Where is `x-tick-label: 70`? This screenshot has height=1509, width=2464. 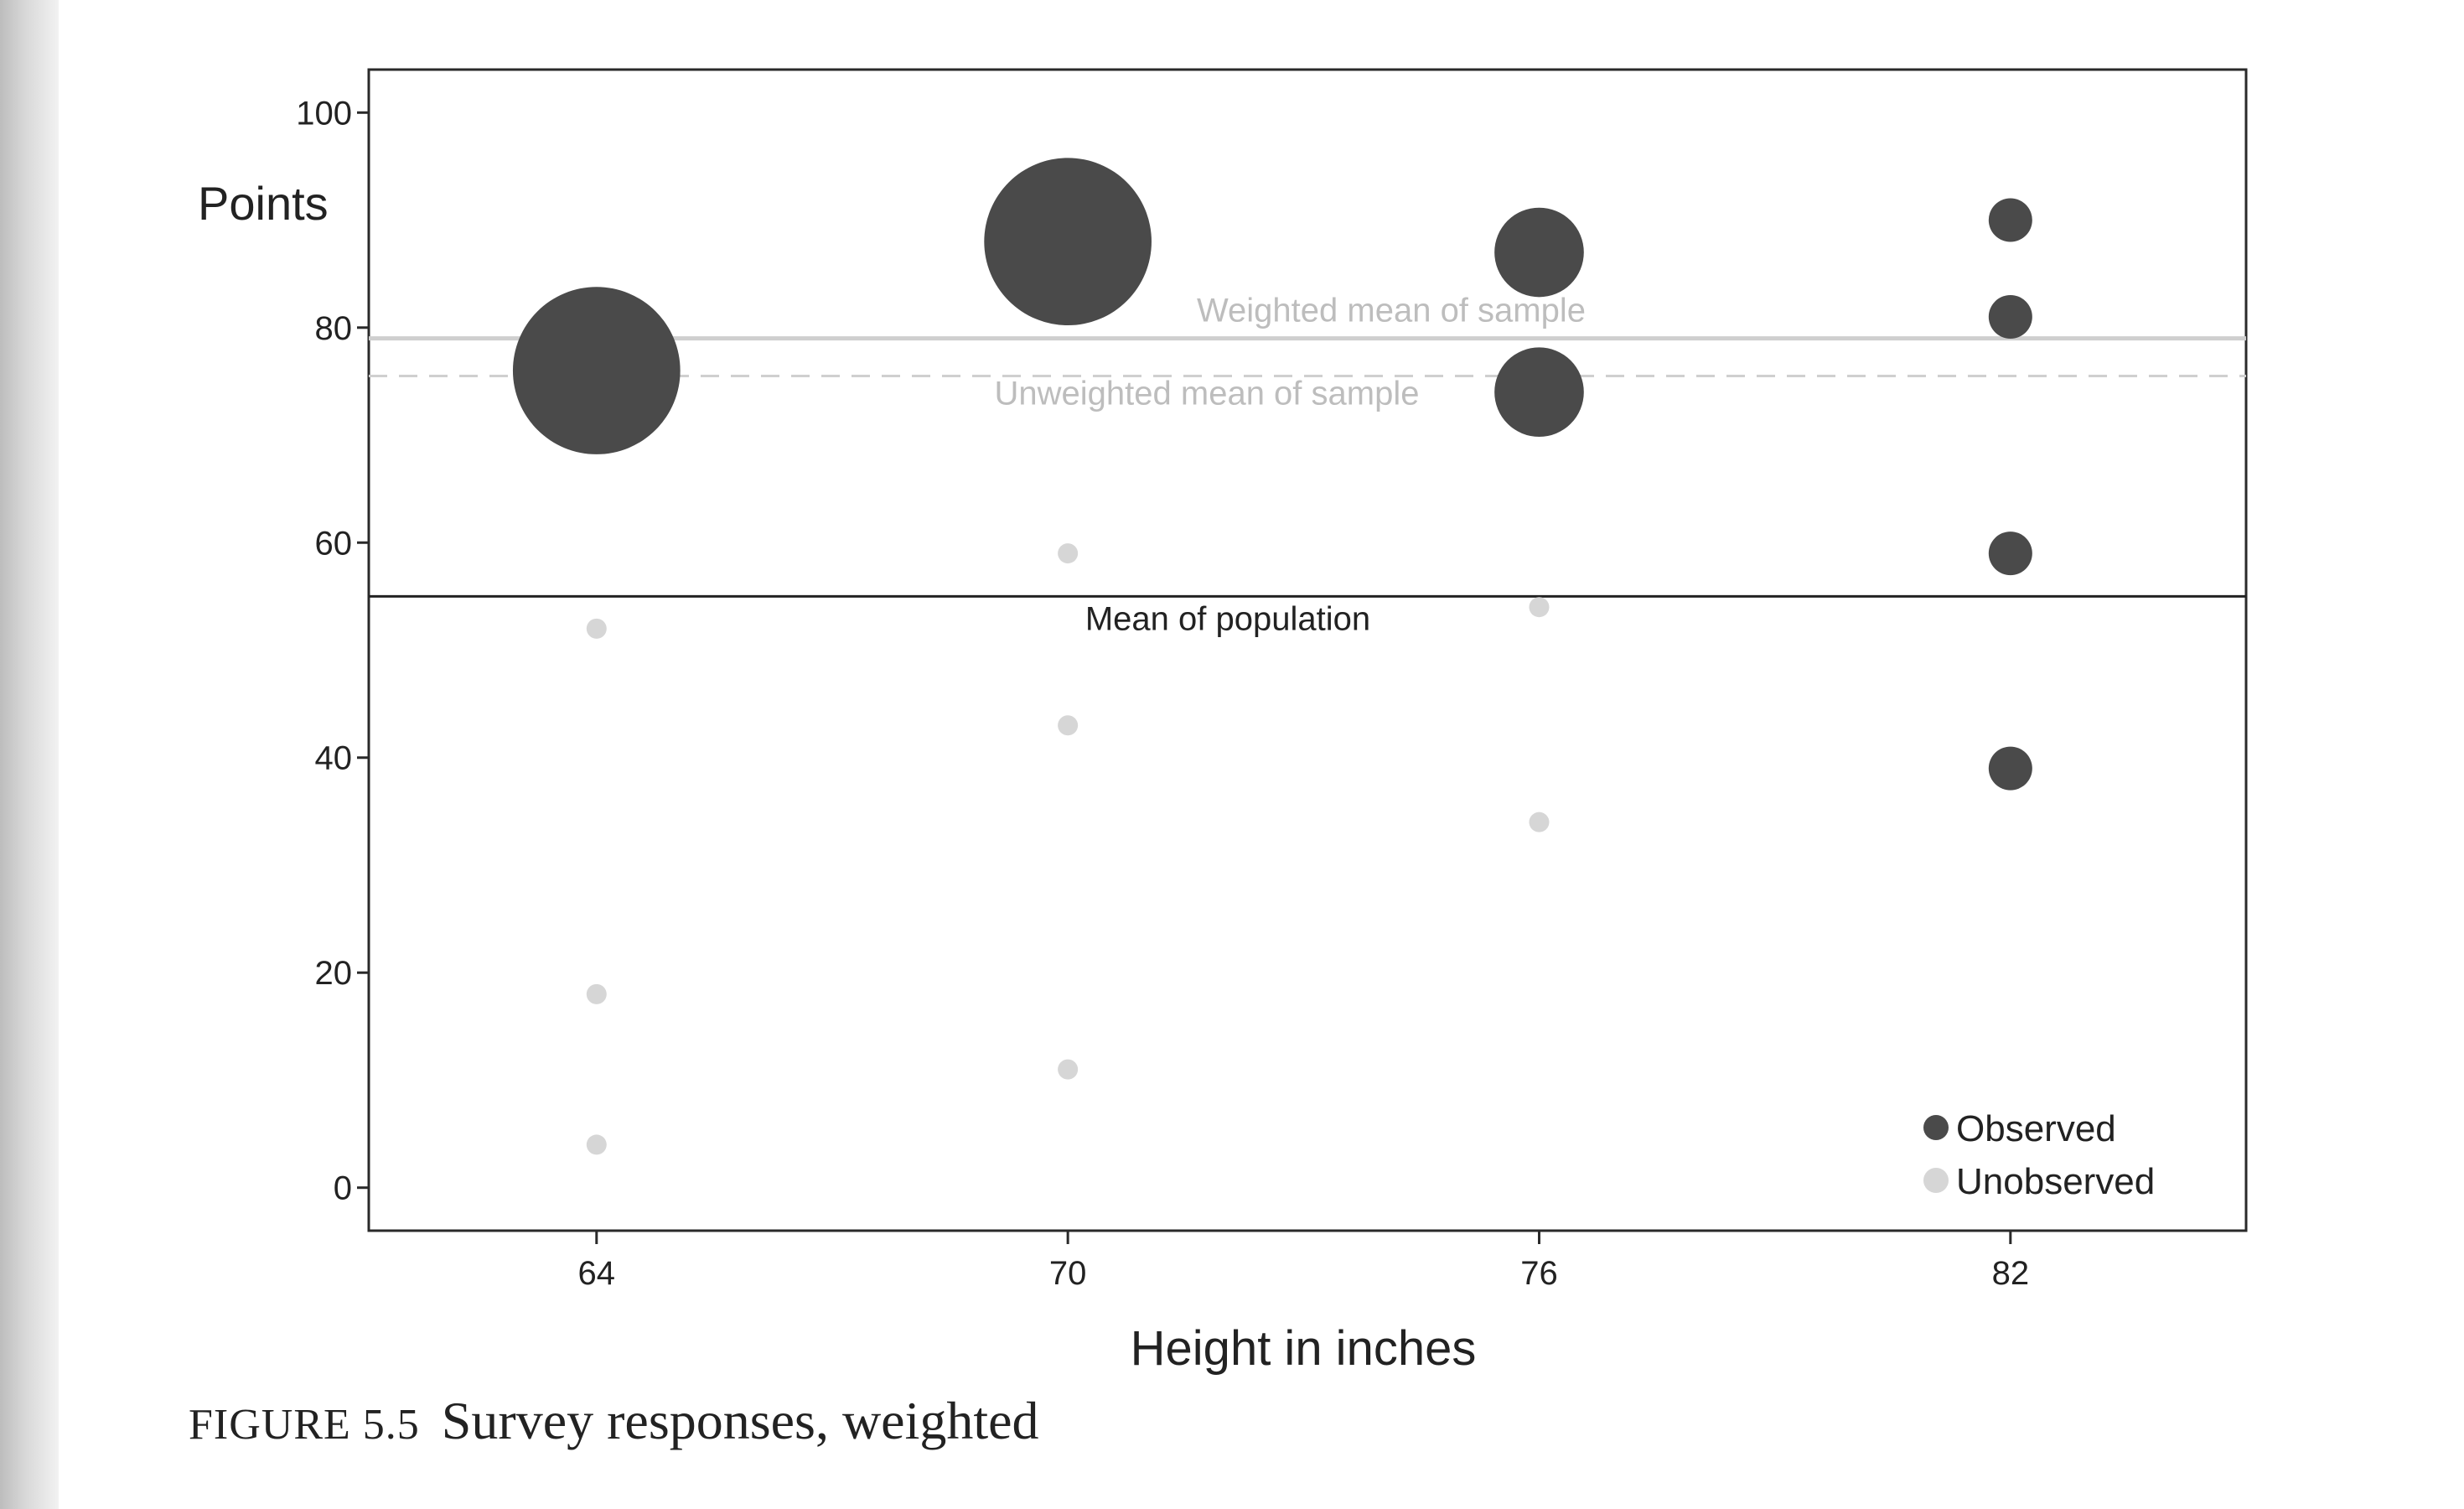
x-tick-label: 70 is located at coordinates (1068, 1273).